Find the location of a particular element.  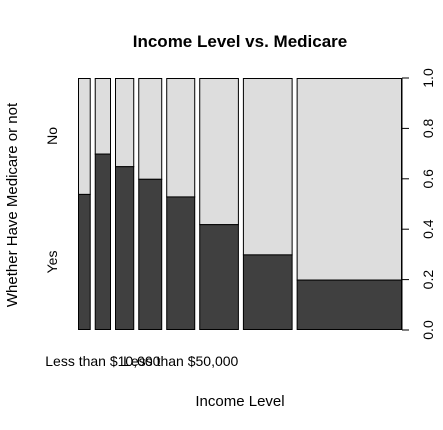

y-tick-label-2: 0.4 is located at coordinates (428, 229).